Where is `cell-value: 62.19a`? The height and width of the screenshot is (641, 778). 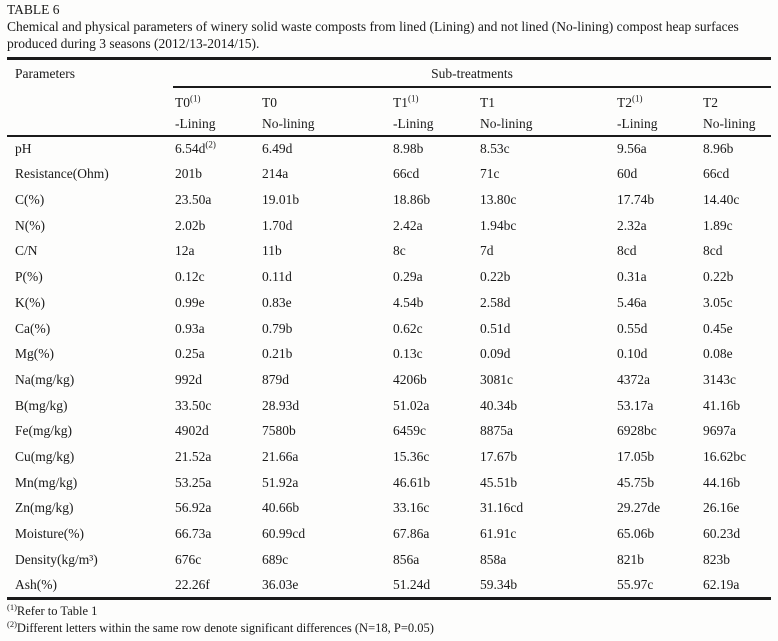
cell-value: 62.19a is located at coordinates (721, 584).